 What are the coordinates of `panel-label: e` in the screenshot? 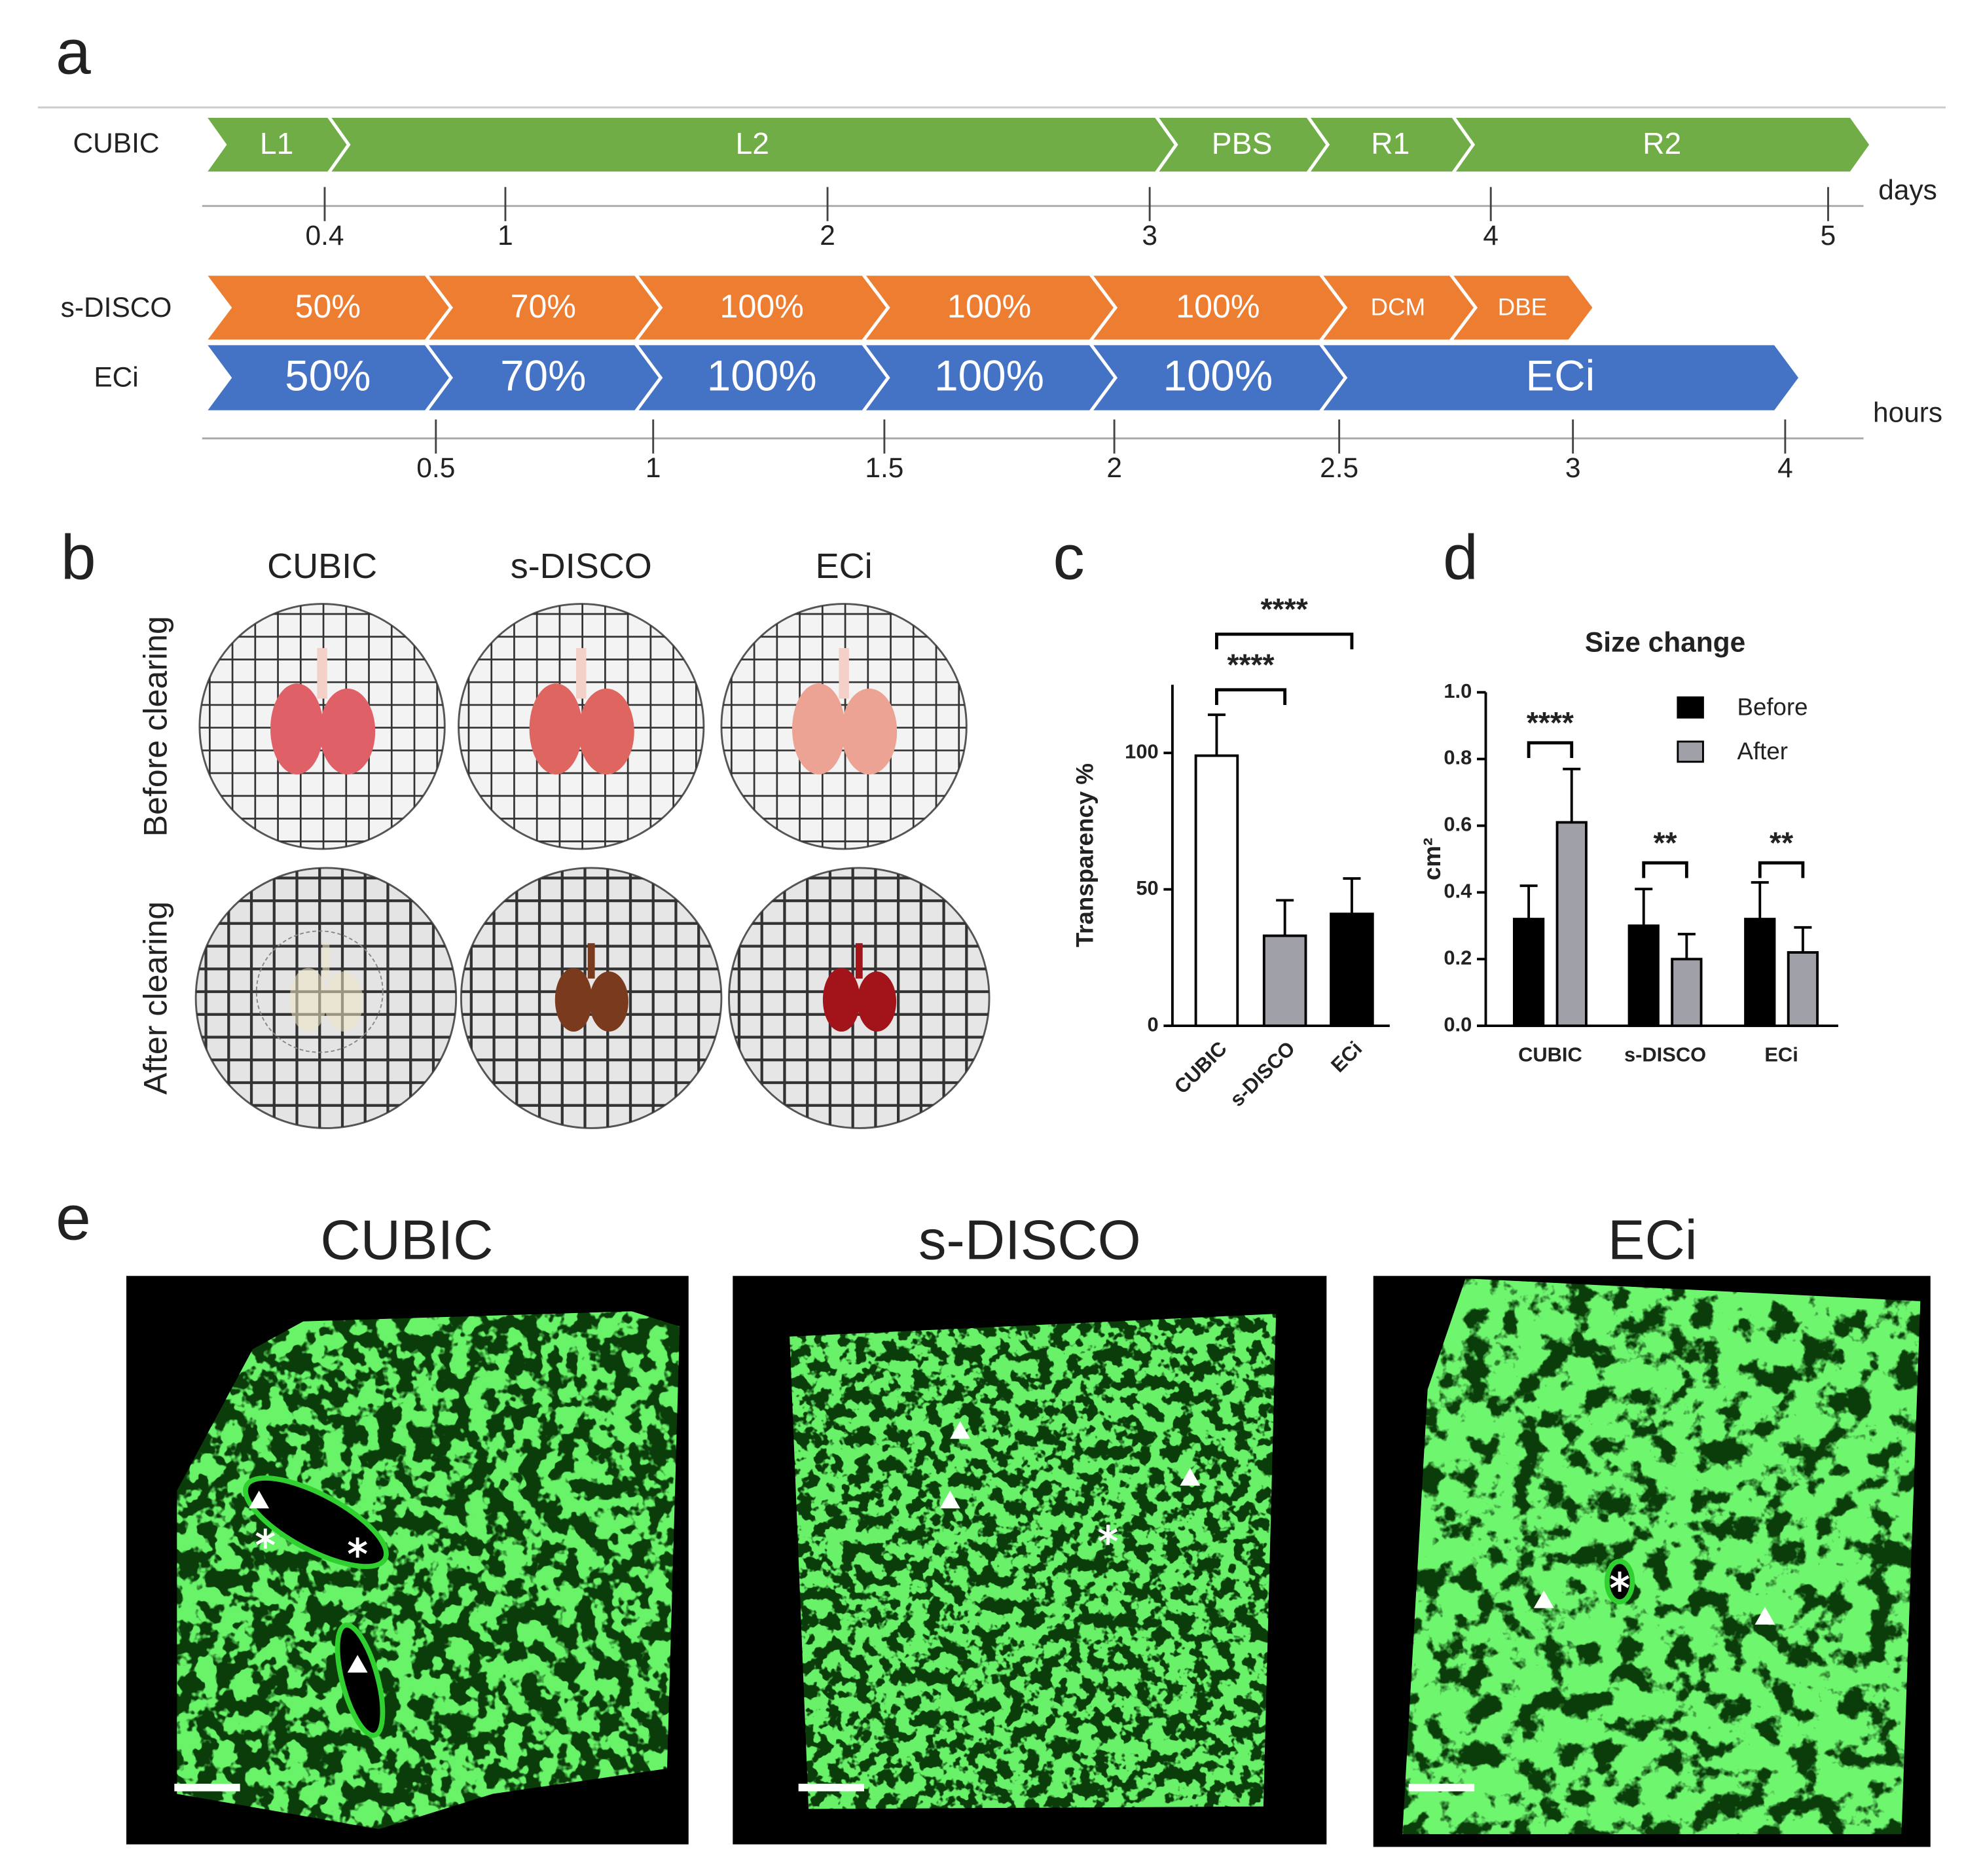 It's located at (73, 1218).